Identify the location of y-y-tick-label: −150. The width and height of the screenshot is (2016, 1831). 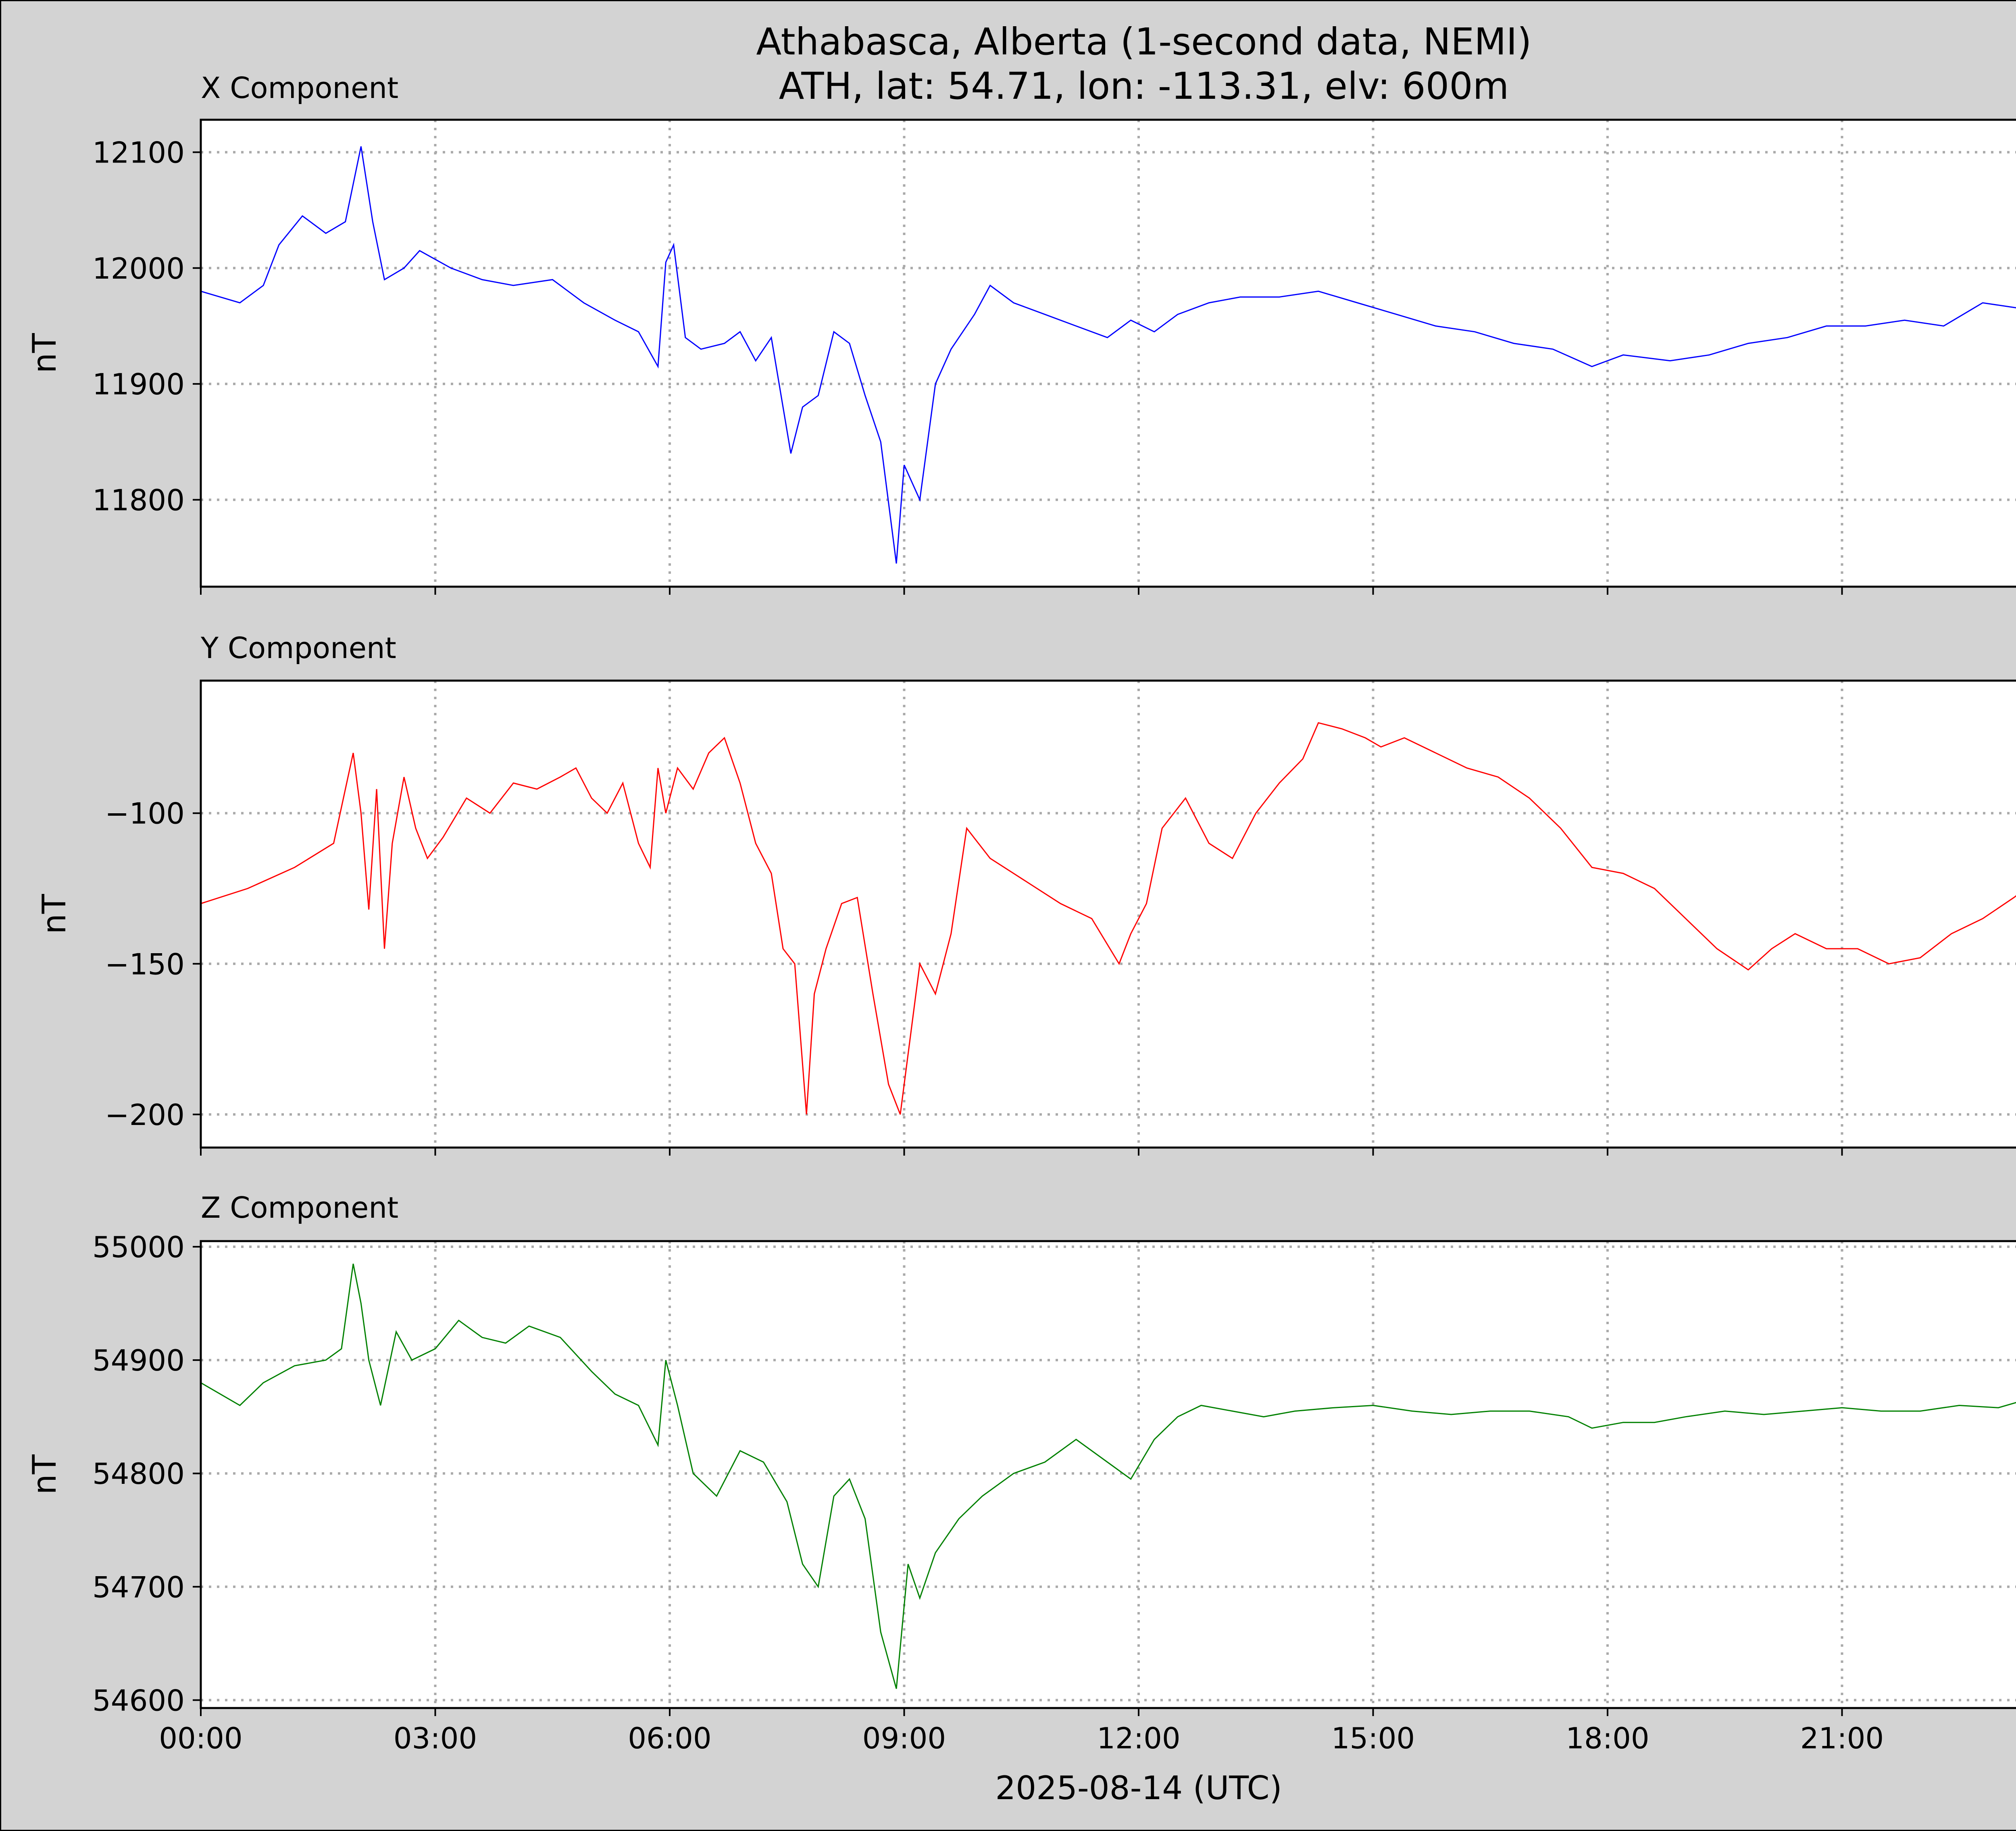
(145, 964).